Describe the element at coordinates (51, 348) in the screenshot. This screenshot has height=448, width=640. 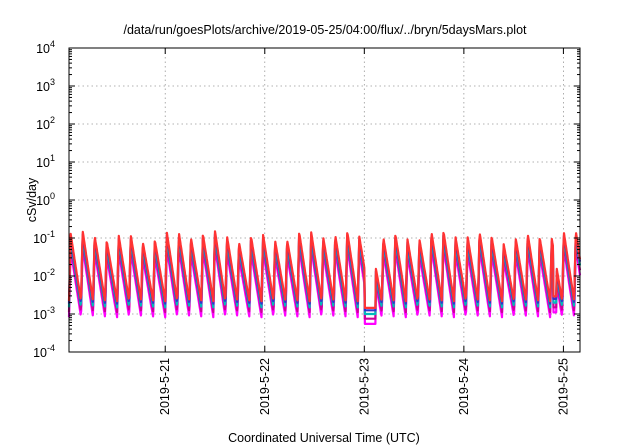
I see `y-tick-label-exponent: -4` at that location.